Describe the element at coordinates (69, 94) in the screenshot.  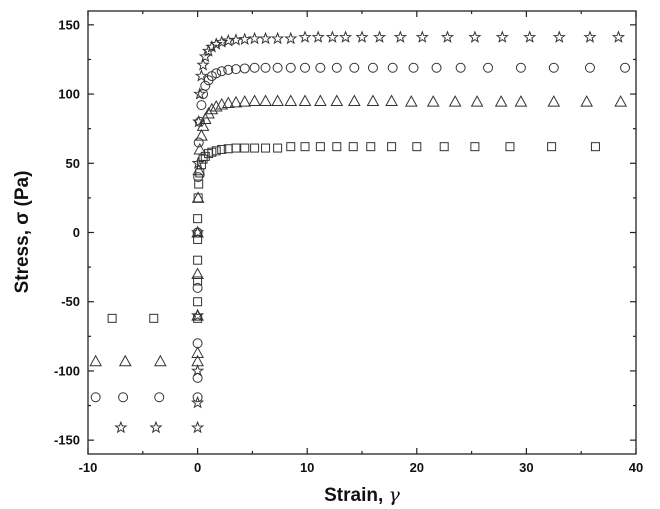
I see `y-tick-label: 100` at that location.